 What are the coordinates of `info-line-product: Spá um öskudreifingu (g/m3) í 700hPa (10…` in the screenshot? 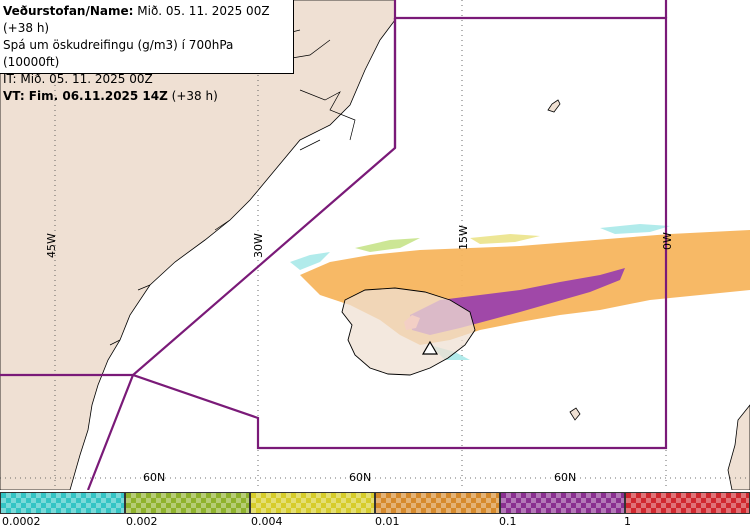 It's located at (118, 53).